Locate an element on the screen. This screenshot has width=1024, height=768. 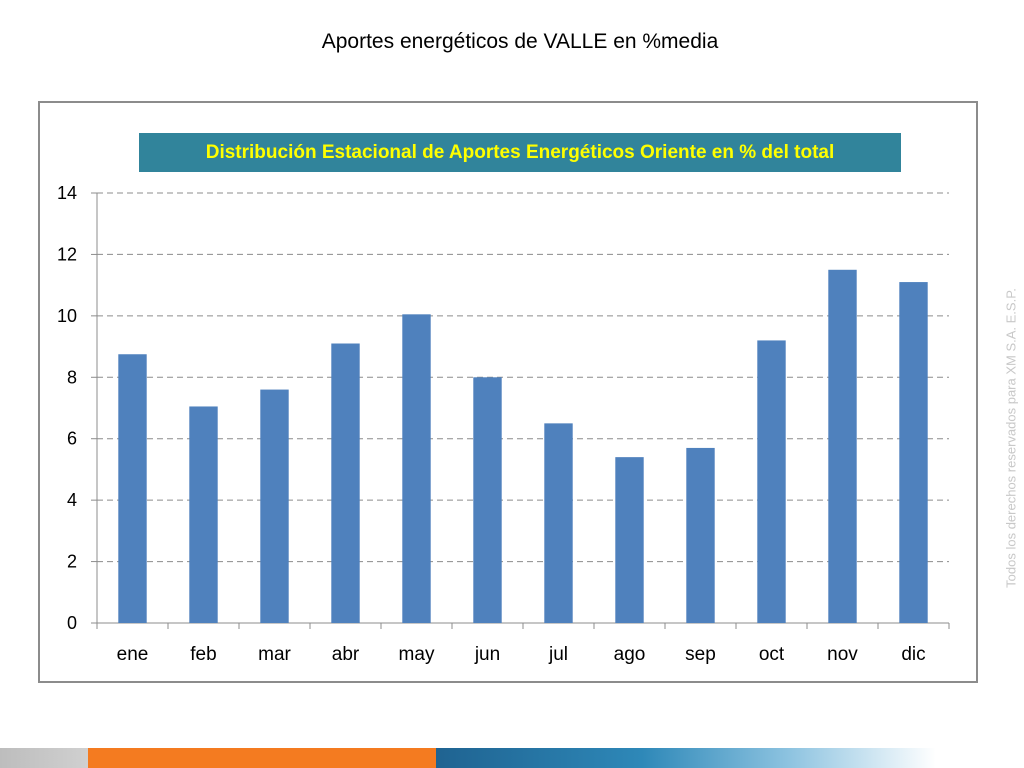
y-tick-label: 0 is located at coordinates (72, 623).